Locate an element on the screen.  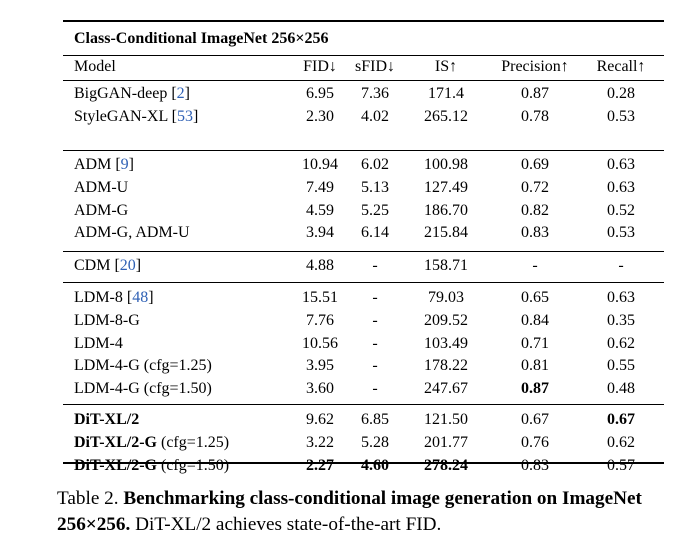
recall-cell: - is located at coordinates (621, 265).